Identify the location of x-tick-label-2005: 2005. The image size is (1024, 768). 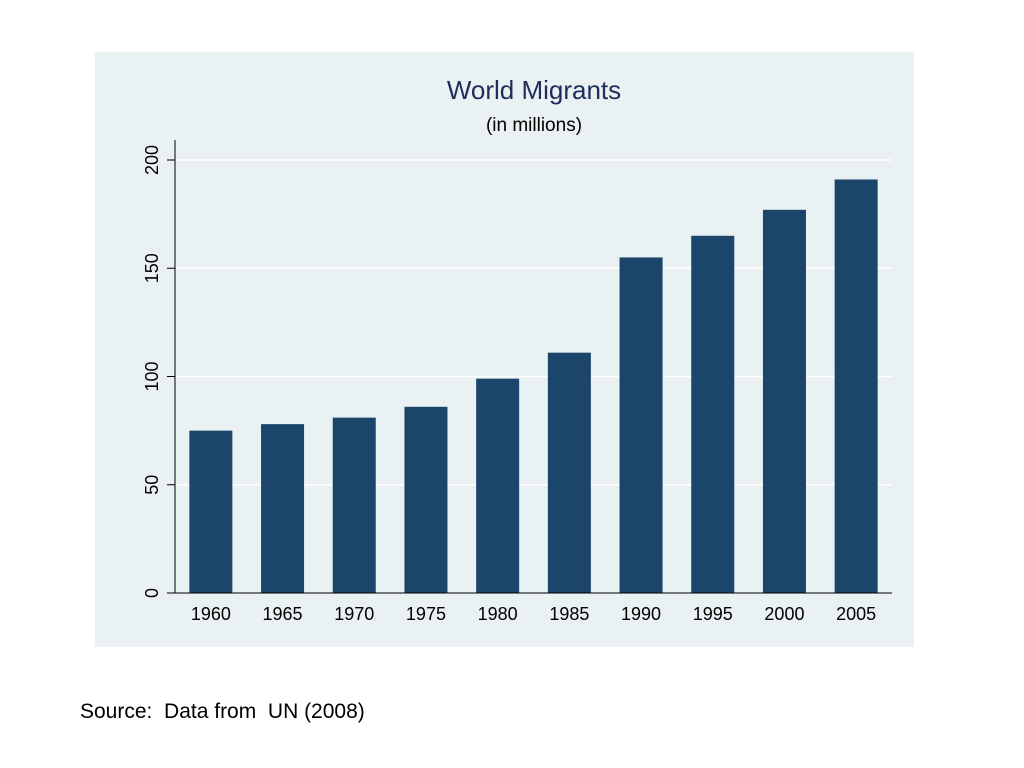
(856, 614).